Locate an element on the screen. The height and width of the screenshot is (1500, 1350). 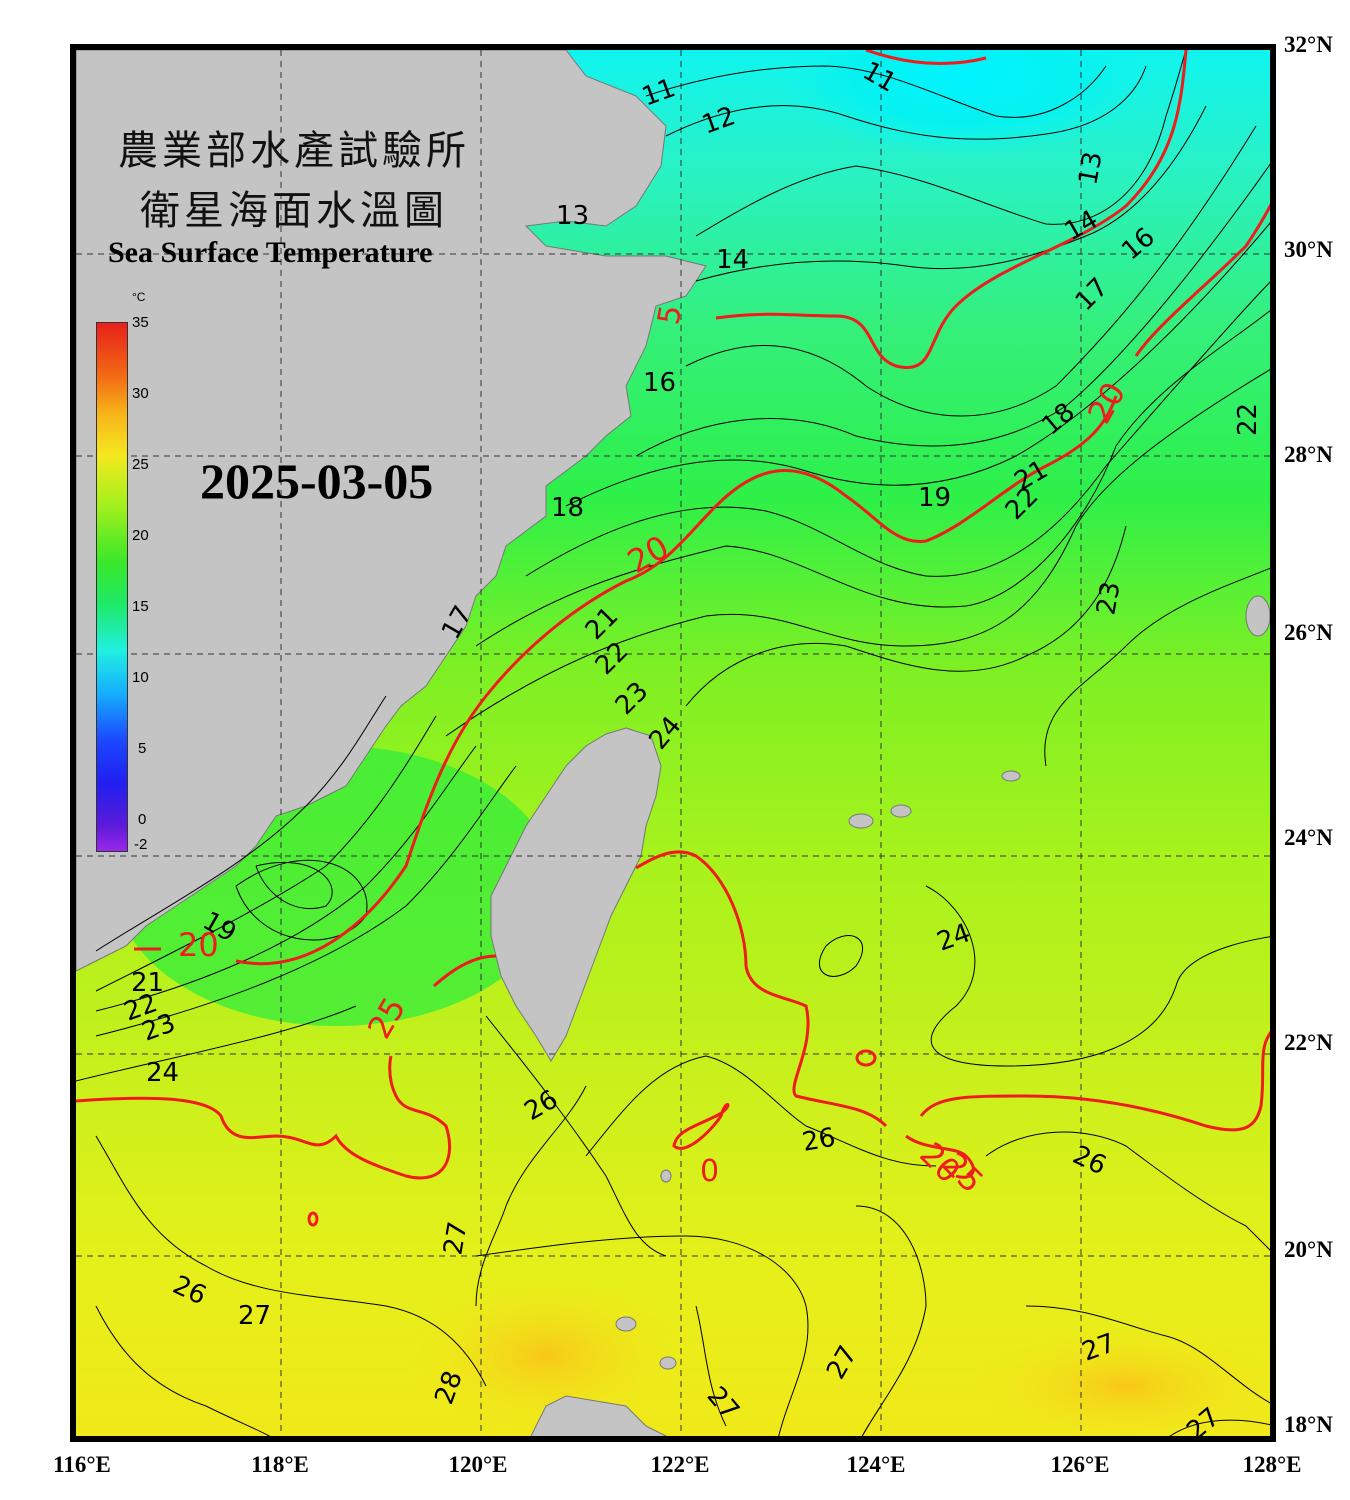
lat-label: 32°N is located at coordinates (1308, 44).